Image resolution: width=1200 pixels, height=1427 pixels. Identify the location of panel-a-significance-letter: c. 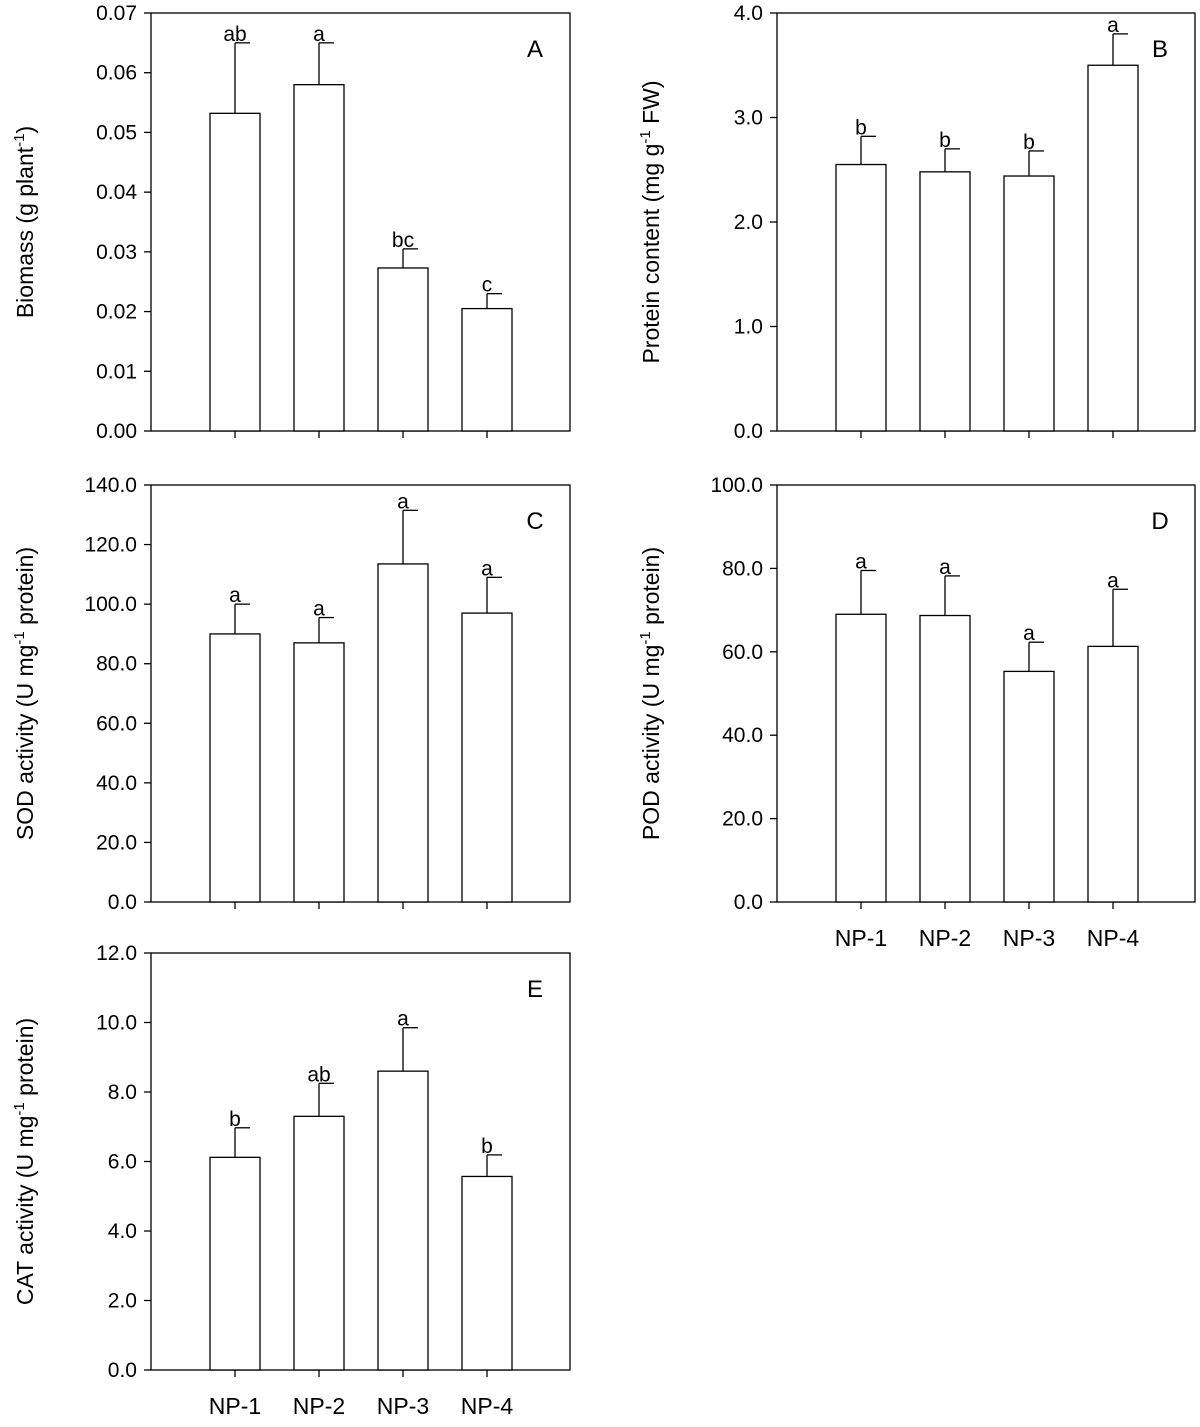
(487, 285).